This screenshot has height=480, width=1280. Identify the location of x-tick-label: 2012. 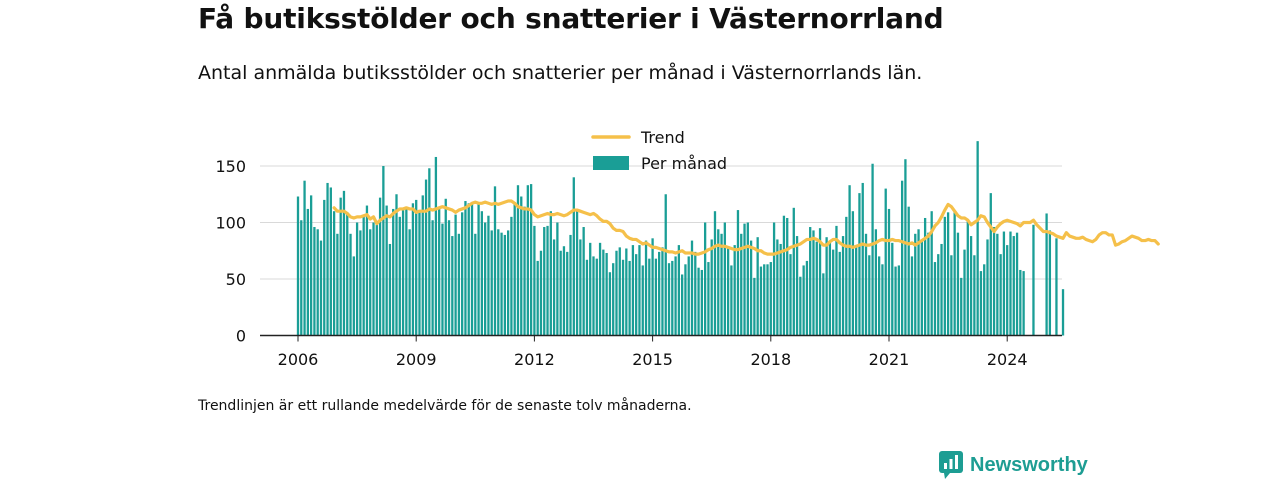
(534, 359).